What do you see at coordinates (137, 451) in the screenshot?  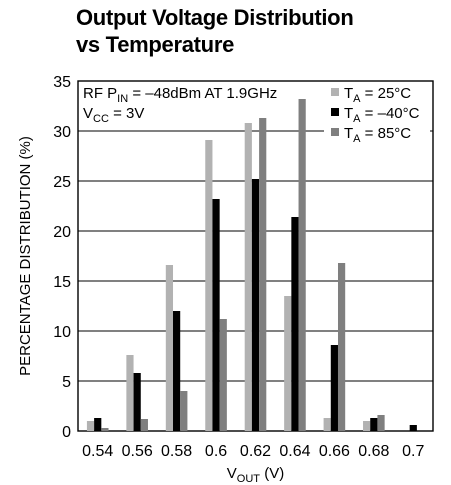 I see `x-tick-label: 0.56` at bounding box center [137, 451].